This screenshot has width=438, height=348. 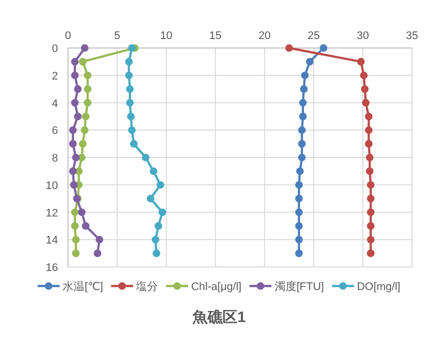 What do you see at coordinates (52, 268) in the screenshot?
I see `y-tick-label: 16` at bounding box center [52, 268].